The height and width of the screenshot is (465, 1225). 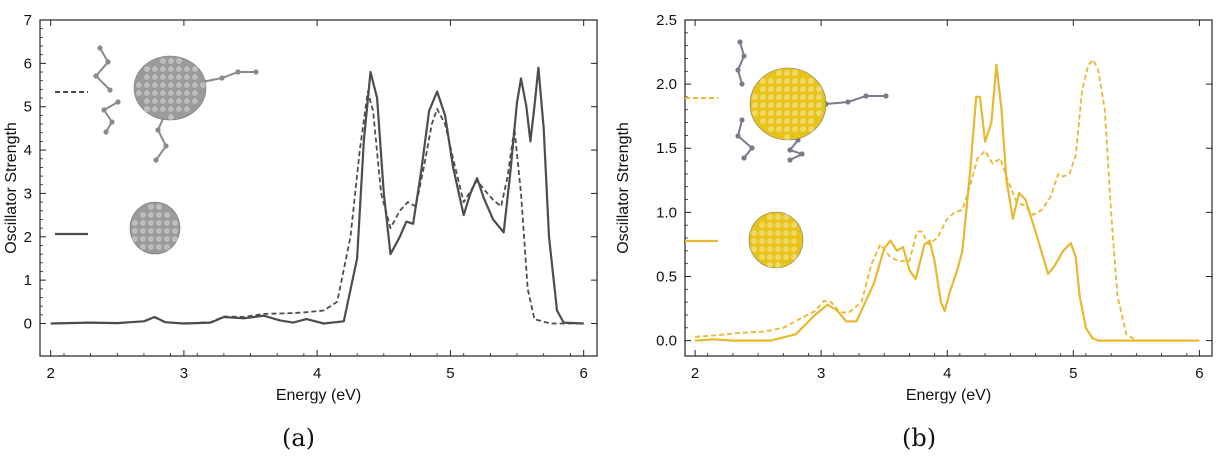 What do you see at coordinates (28, 107) in the screenshot?
I see `y-tick-label: 5` at bounding box center [28, 107].